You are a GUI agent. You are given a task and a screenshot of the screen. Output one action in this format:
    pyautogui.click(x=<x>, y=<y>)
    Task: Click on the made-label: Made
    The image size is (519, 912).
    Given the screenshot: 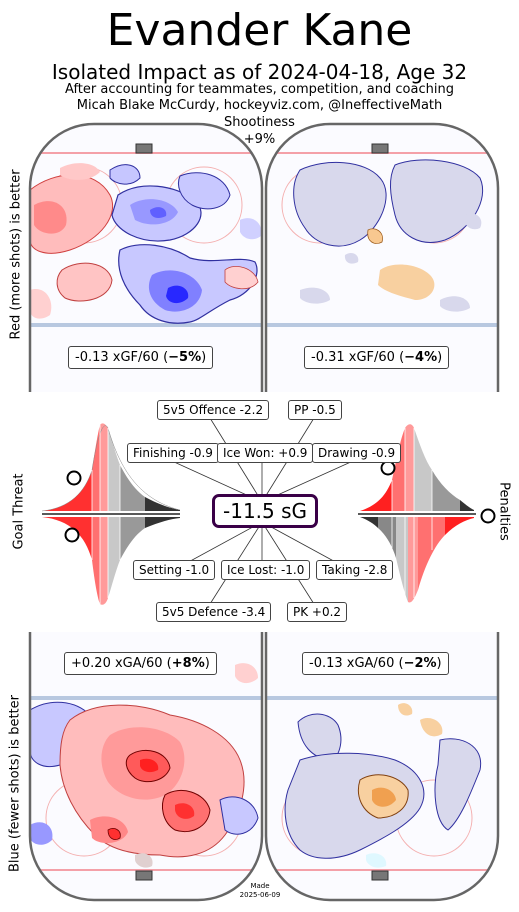 What is the action you would take?
    pyautogui.click(x=260, y=886)
    